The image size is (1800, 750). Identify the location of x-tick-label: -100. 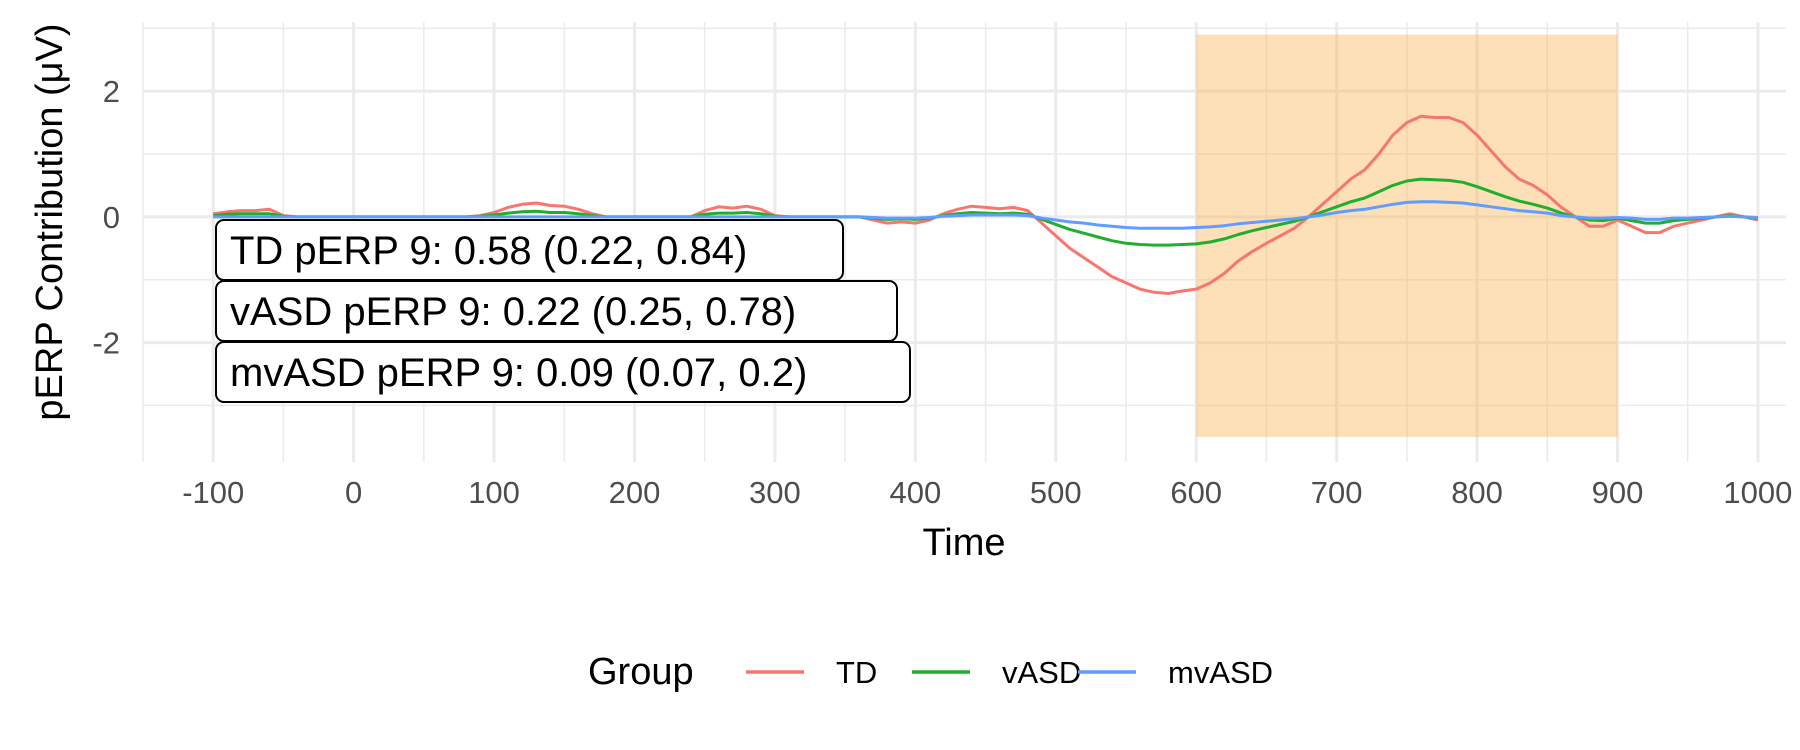
(213, 492).